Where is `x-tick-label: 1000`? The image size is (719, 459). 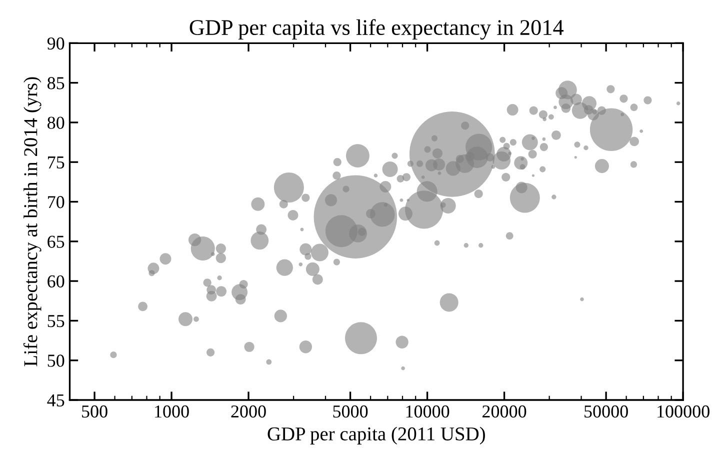
x-tick-label: 1000 is located at coordinates (172, 411).